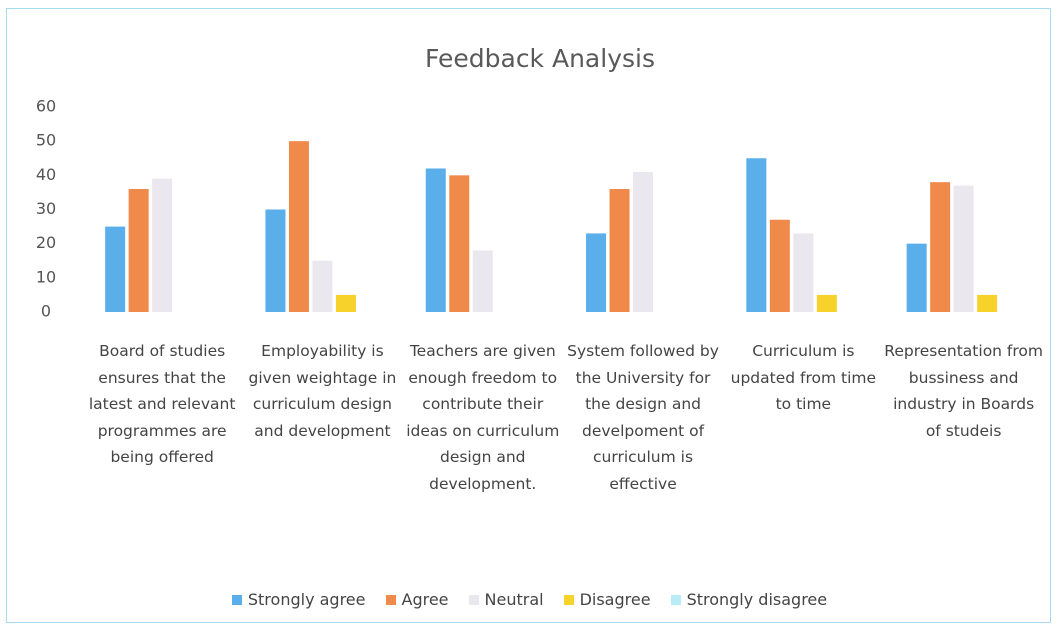 The image size is (1059, 629). I want to click on y-tick-label: 10, so click(46, 276).